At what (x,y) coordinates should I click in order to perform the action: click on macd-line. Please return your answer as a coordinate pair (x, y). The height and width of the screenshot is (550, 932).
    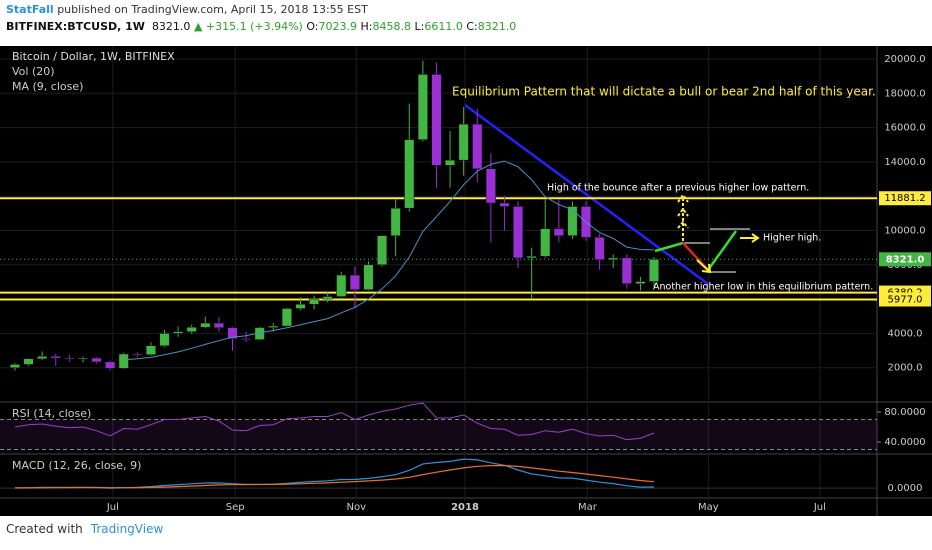
    Looking at the image, I should click on (334, 476).